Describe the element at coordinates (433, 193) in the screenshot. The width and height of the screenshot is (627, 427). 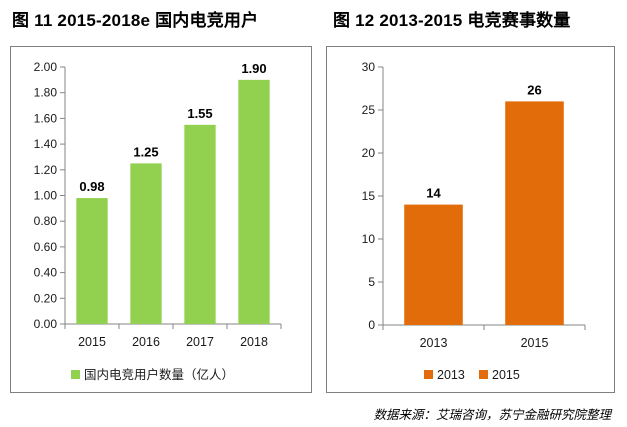
I see `chart2-data-label-2013: 14` at that location.